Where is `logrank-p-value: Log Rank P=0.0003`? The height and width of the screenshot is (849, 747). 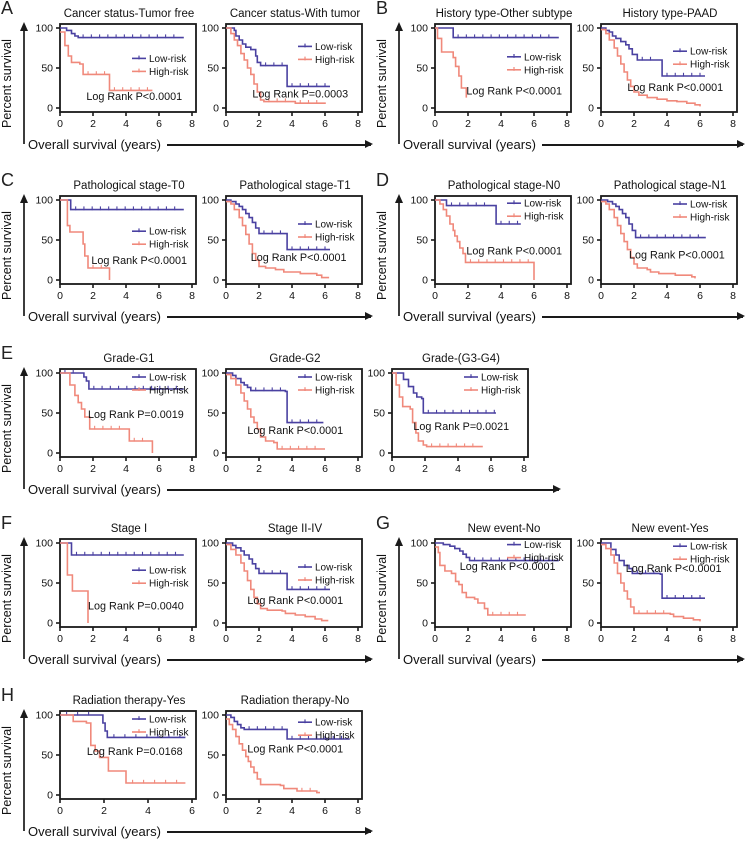
logrank-p-value: Log Rank P=0.0003 is located at coordinates (300, 95).